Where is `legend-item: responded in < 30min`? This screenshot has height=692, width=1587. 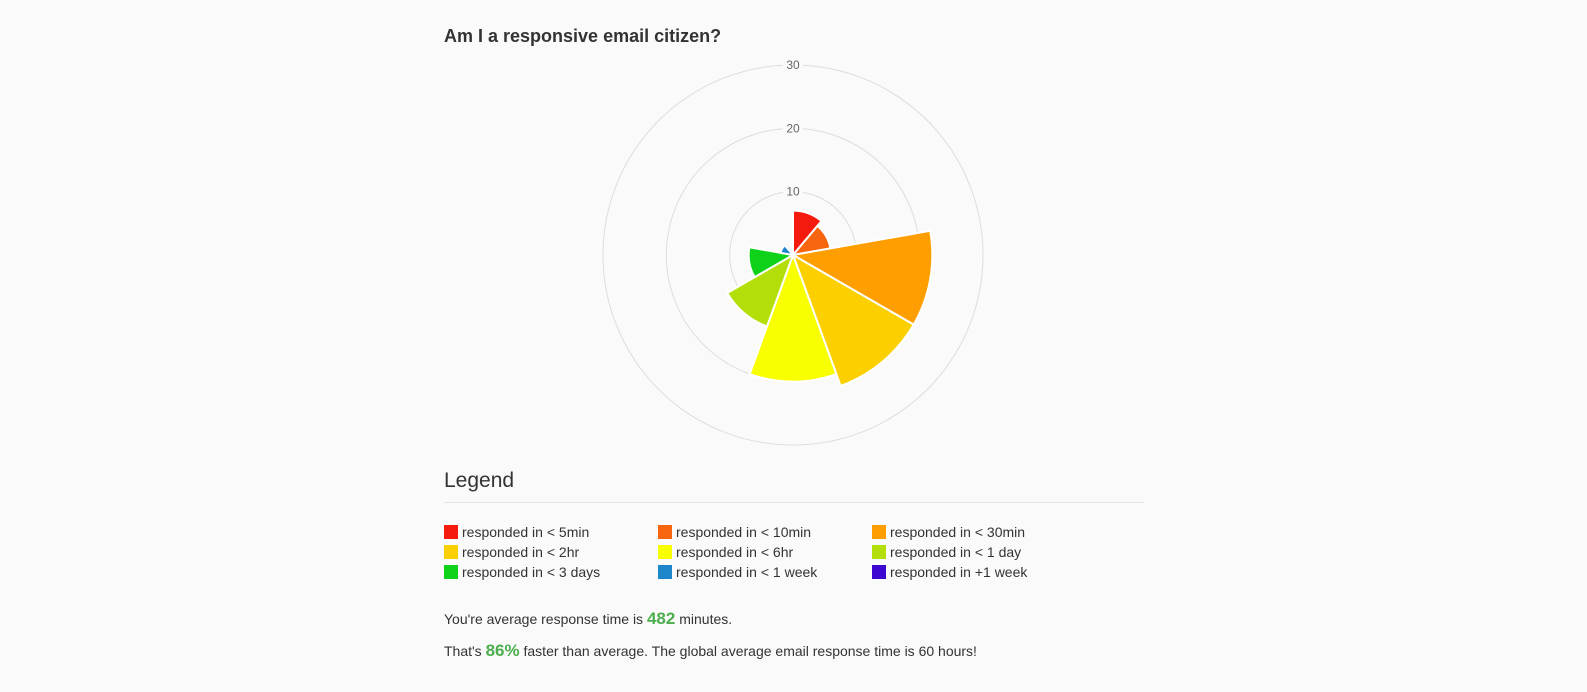 legend-item: responded in < 30min is located at coordinates (979, 532).